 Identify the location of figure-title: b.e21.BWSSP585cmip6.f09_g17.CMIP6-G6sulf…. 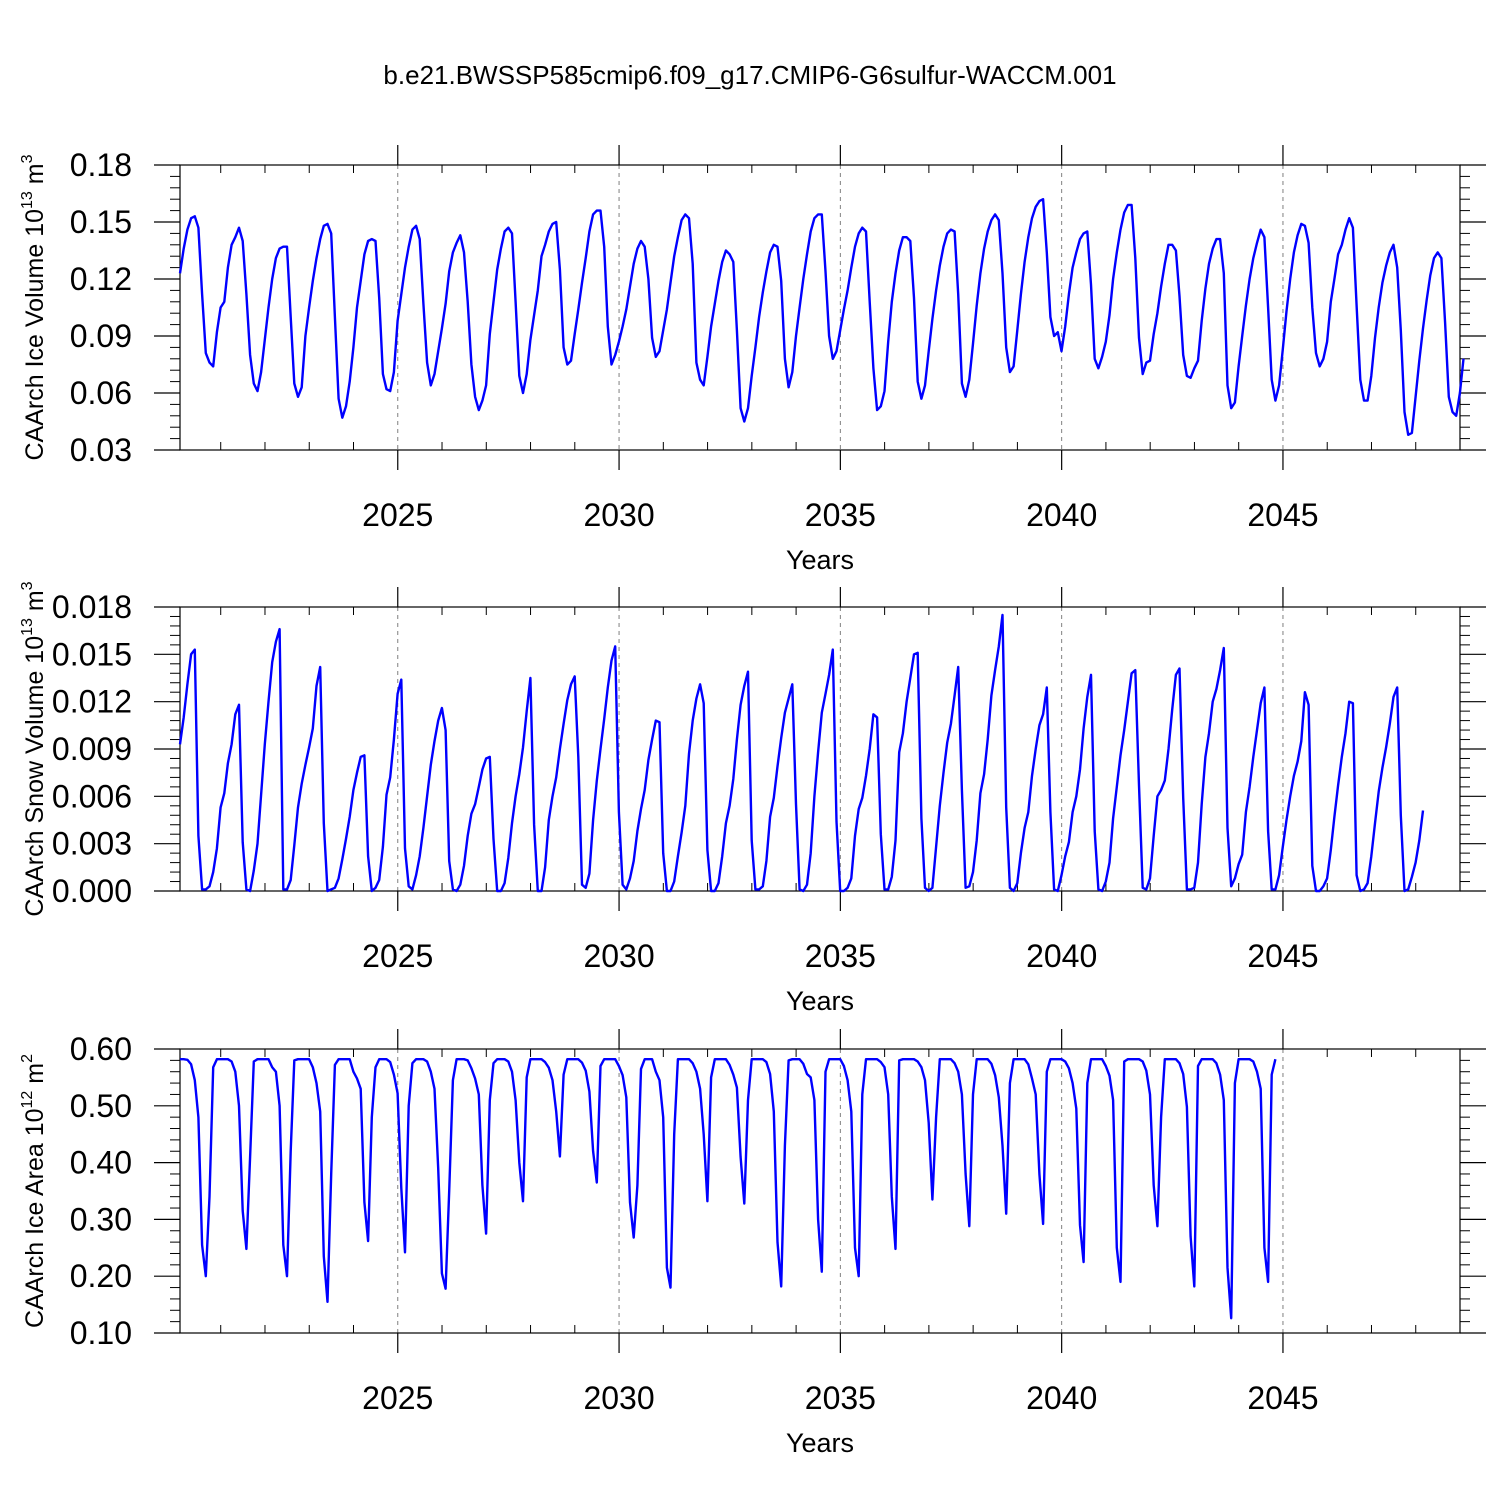
(750, 75).